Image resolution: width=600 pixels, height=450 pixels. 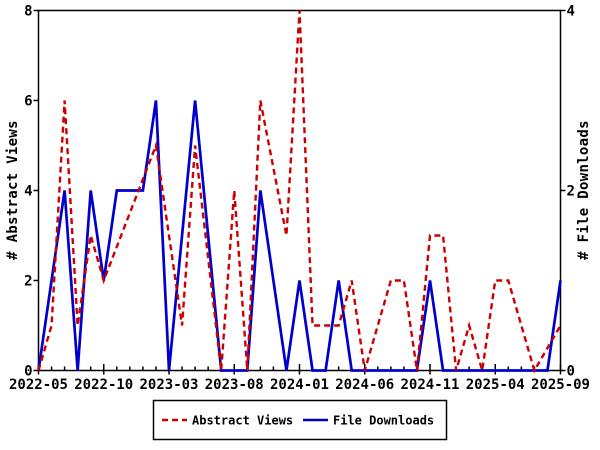 What do you see at coordinates (571, 192) in the screenshot?
I see `y-right-tick-label: 2` at bounding box center [571, 192].